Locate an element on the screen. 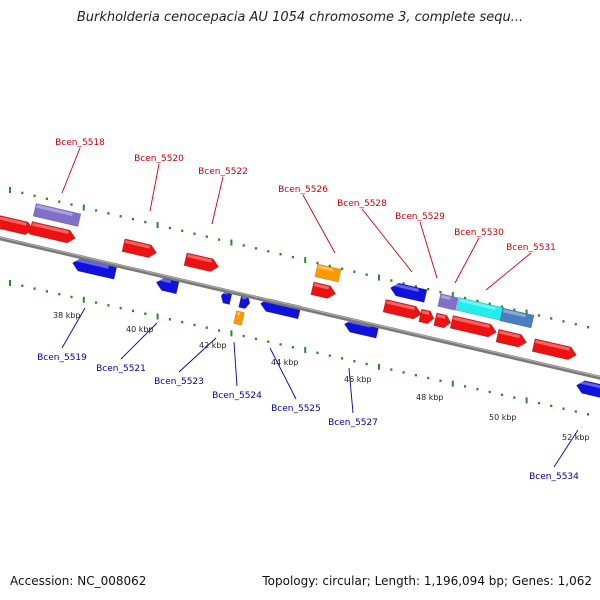  gene-label: Bcen_5522 is located at coordinates (223, 172).